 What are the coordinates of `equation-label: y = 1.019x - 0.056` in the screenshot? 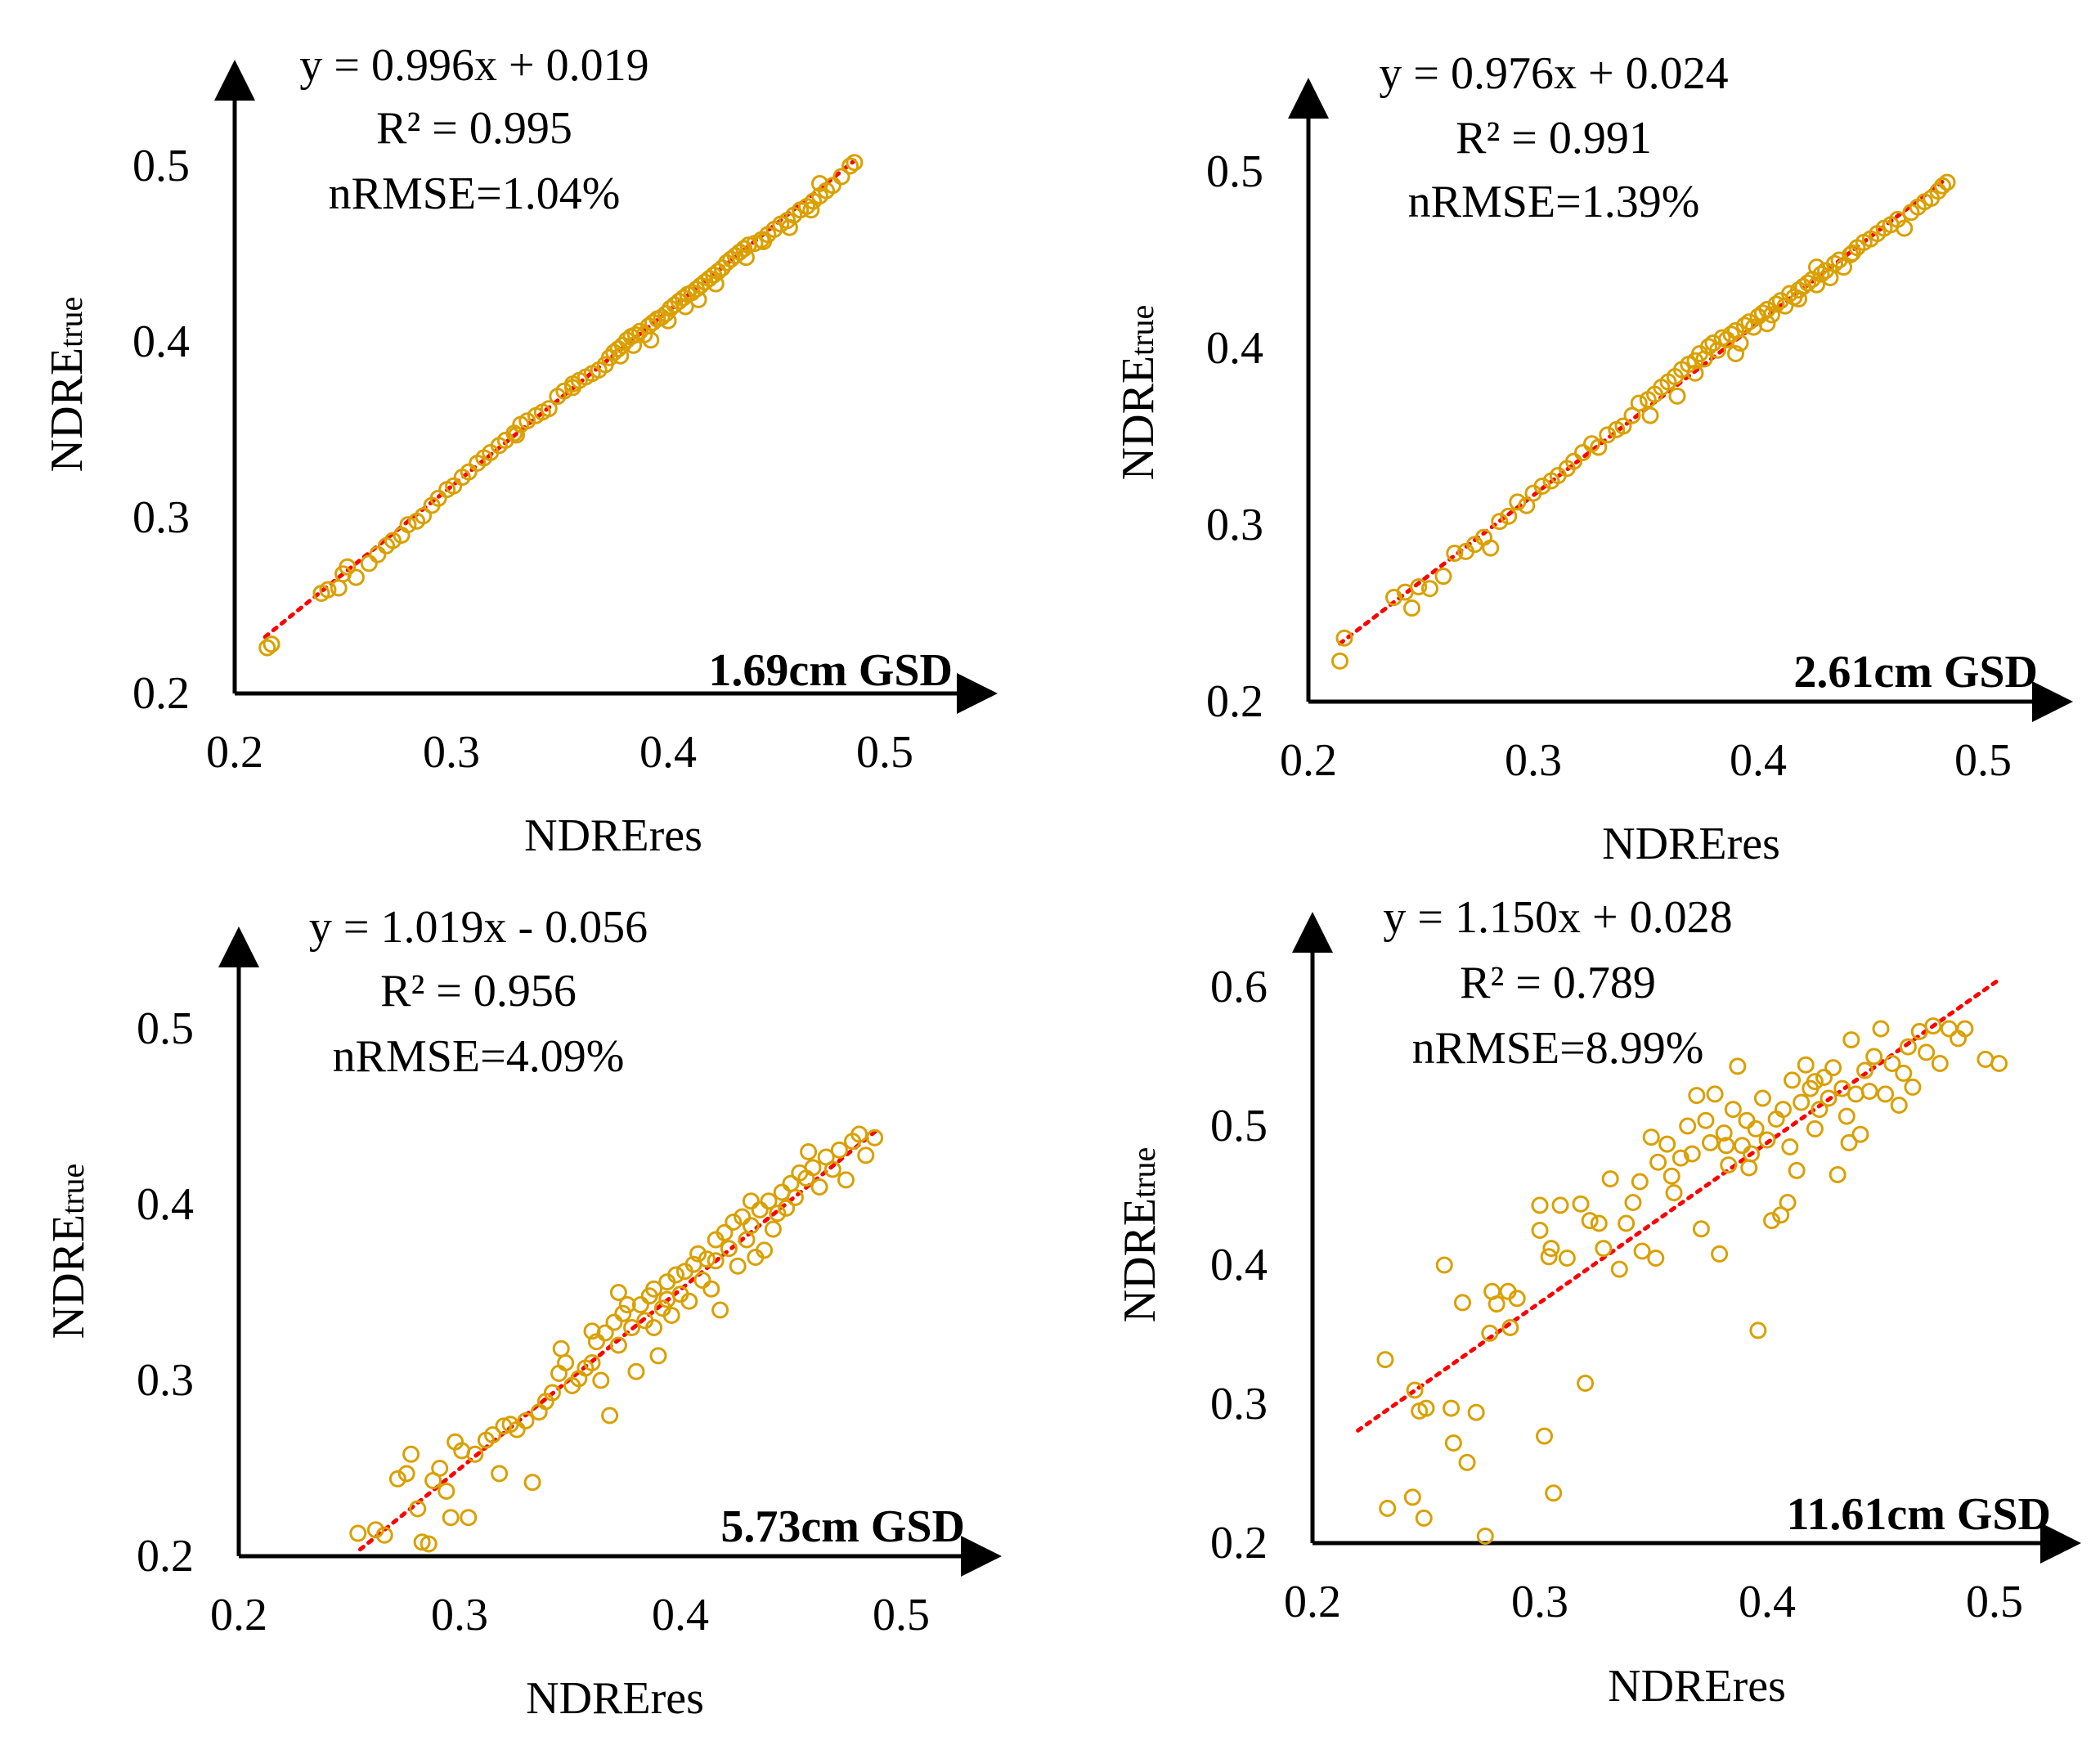 It's located at (478, 928).